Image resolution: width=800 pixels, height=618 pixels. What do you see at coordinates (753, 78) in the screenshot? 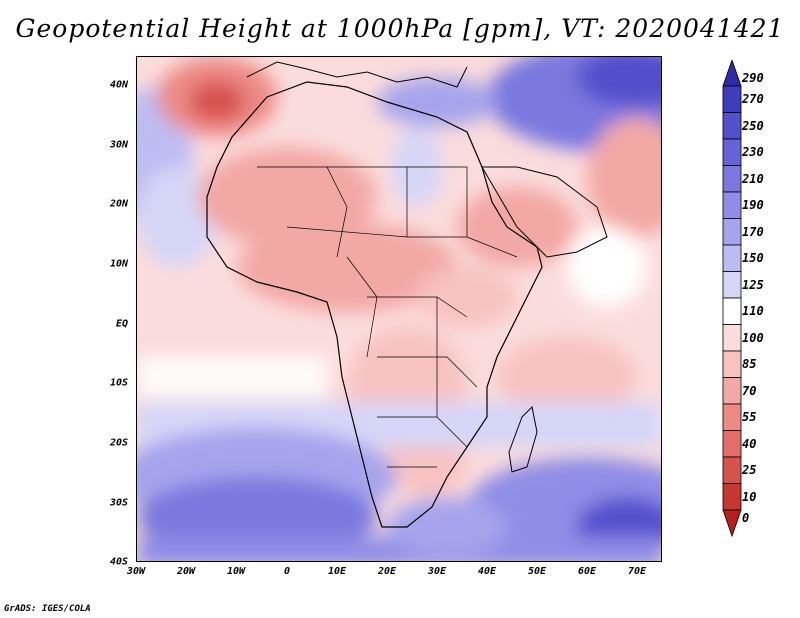
I see `colorbar-label: 290` at bounding box center [753, 78].